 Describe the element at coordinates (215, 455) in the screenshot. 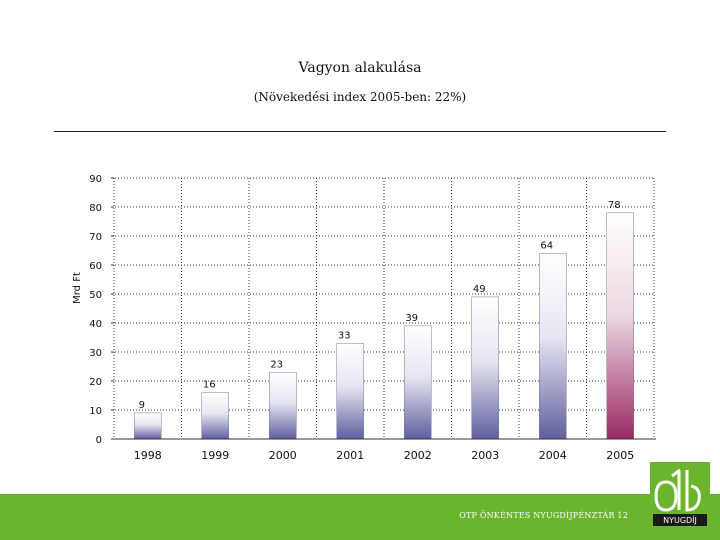

I see `x-tick-label-1999: 1999` at that location.